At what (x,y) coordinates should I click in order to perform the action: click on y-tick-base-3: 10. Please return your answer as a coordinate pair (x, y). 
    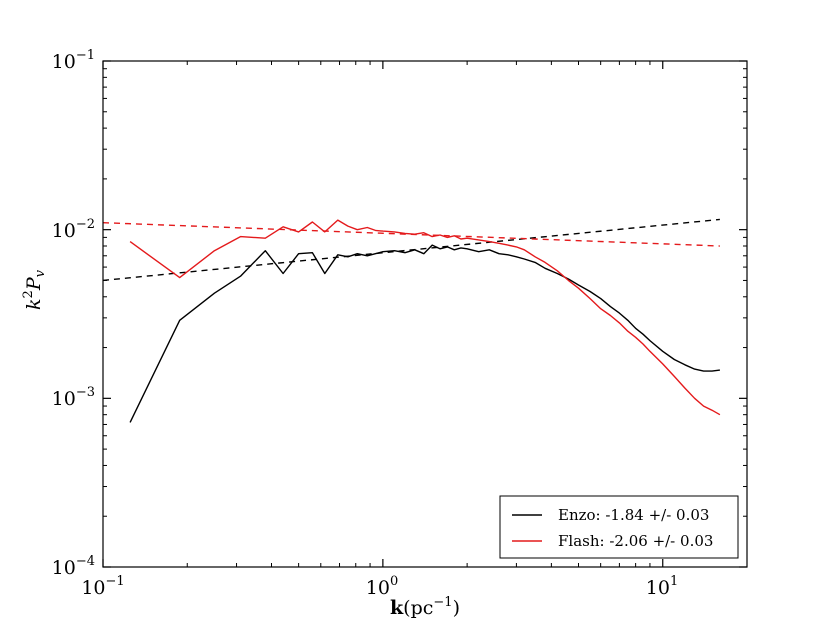
    Looking at the image, I should click on (64, 62).